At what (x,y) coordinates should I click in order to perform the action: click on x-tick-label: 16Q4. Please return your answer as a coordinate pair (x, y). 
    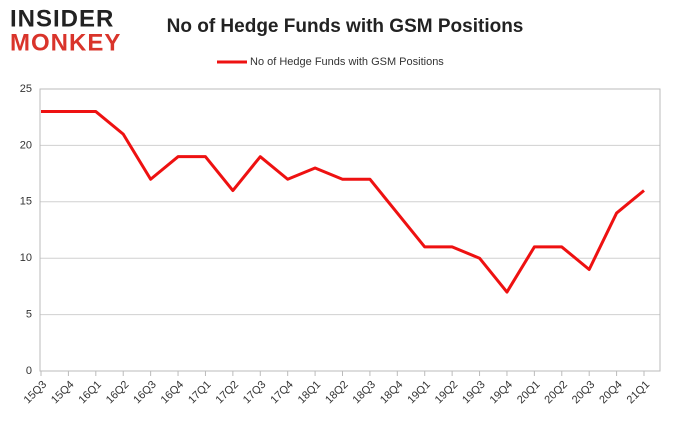
    Looking at the image, I should click on (173, 393).